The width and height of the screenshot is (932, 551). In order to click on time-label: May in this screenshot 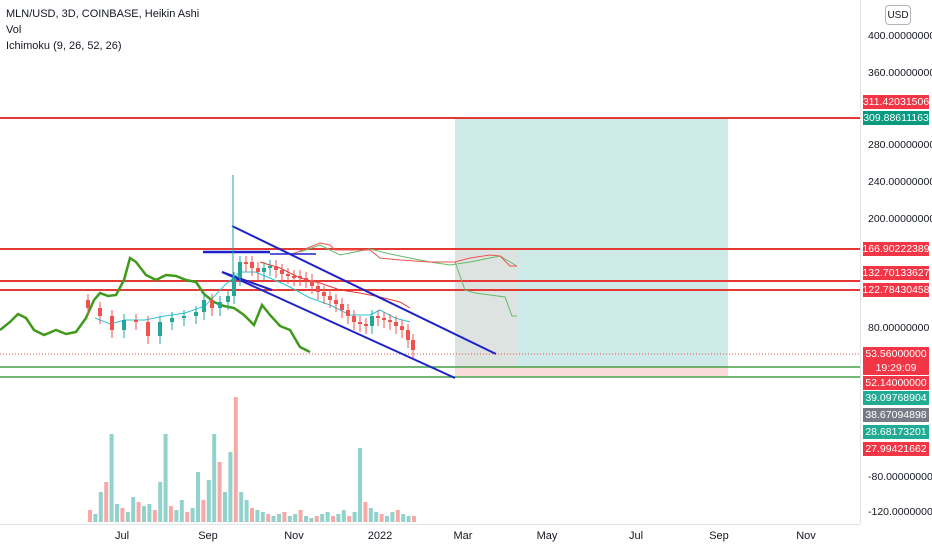, I will do `click(547, 536)`.